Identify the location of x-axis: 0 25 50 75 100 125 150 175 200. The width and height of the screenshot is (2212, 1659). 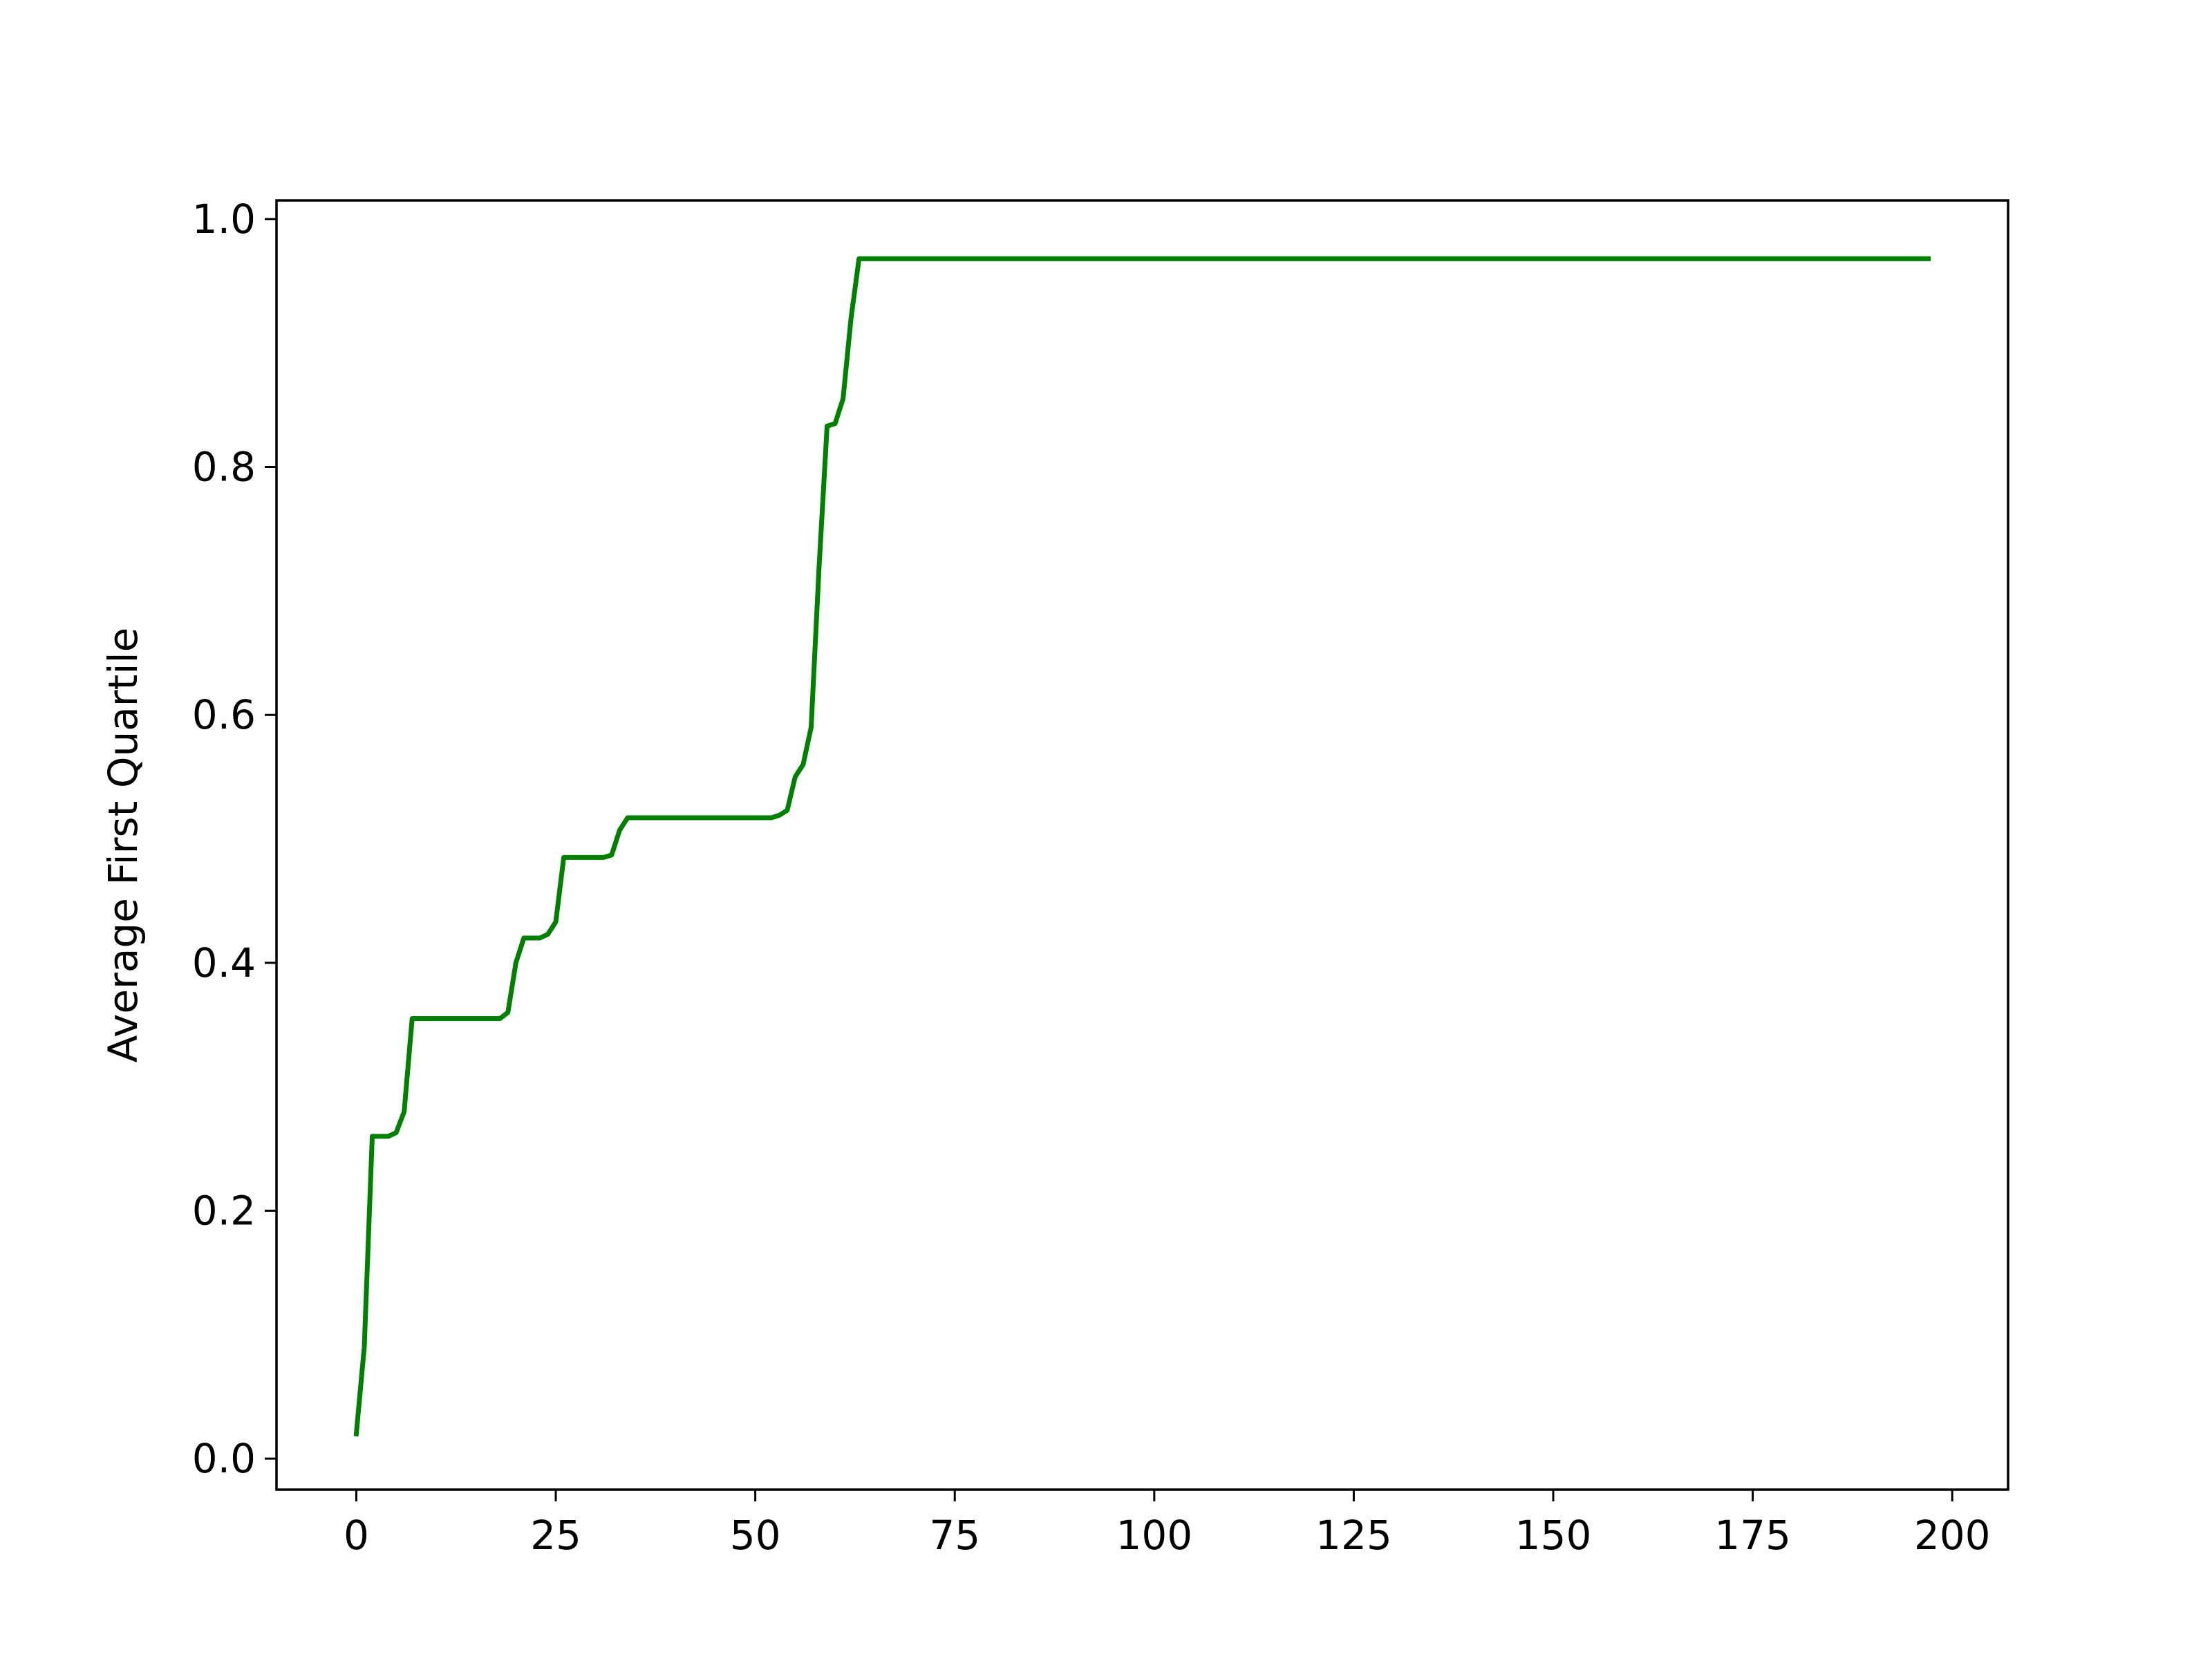
(1167, 1525).